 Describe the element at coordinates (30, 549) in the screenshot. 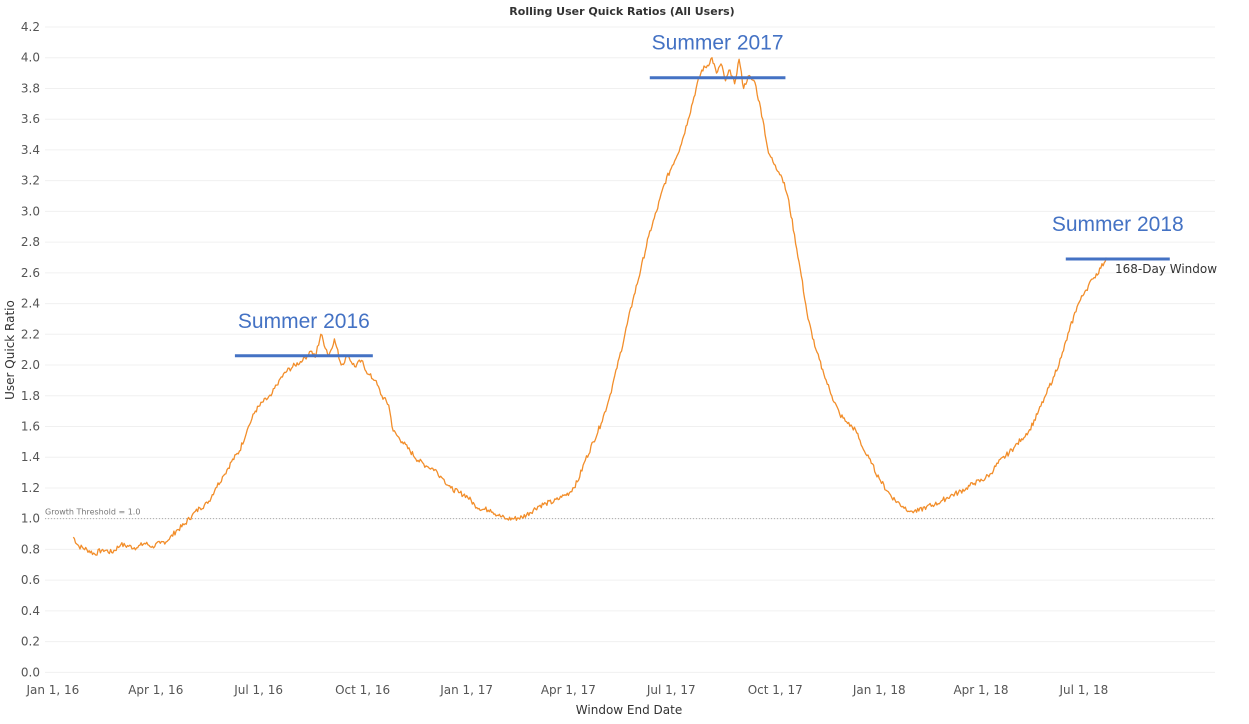

I see `y-tick-label: 0.8` at that location.